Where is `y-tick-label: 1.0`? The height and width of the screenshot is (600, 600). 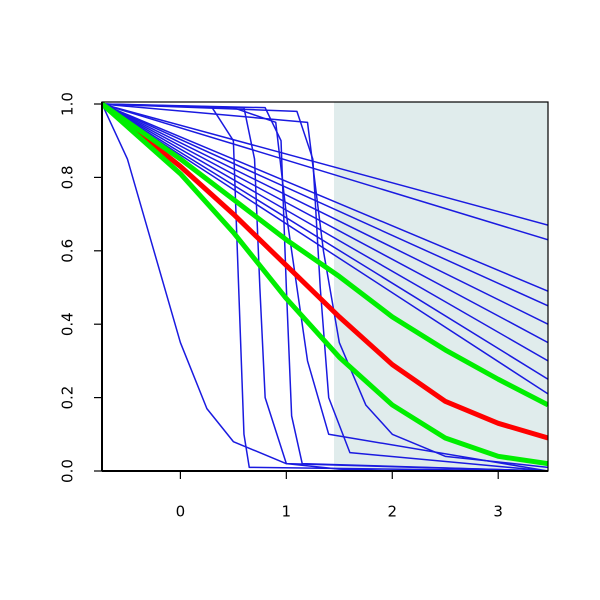 y-tick-label: 1.0 is located at coordinates (68, 104).